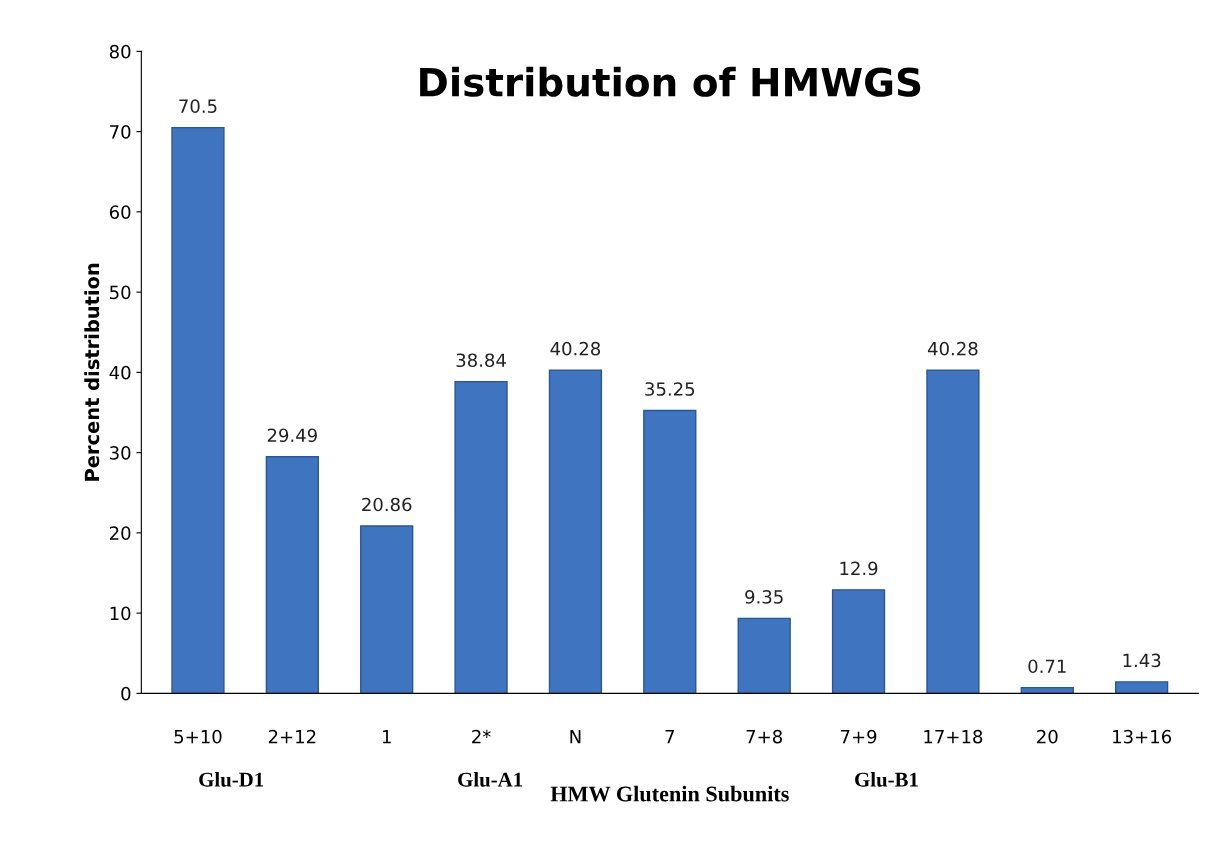 The height and width of the screenshot is (856, 1229). I want to click on y-tick-label: 30, so click(120, 453).